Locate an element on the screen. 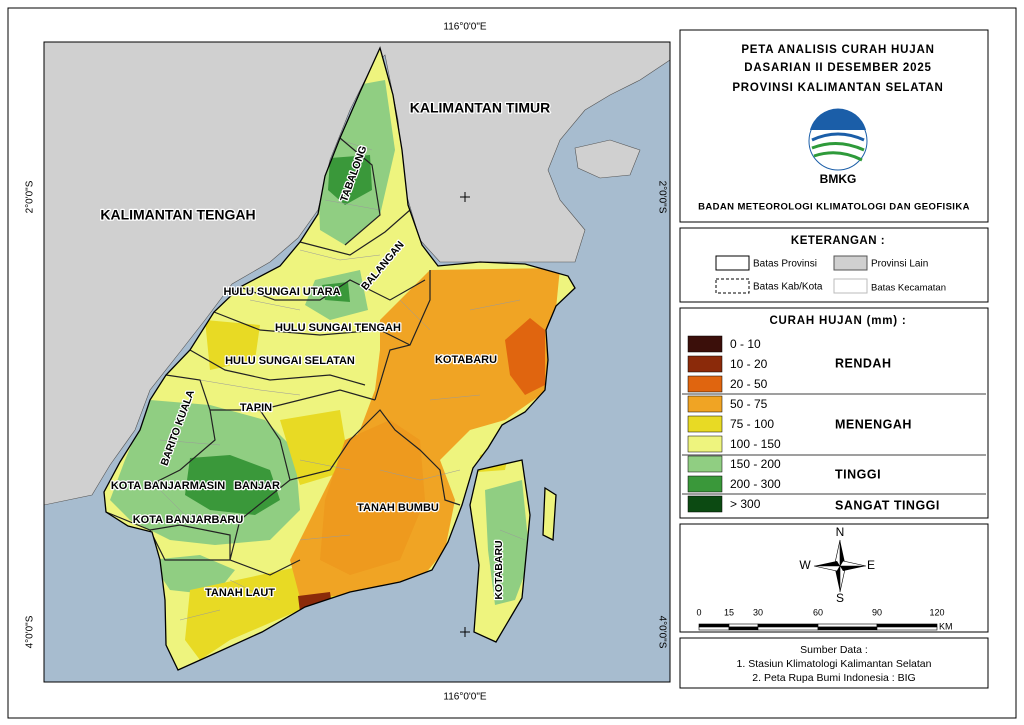 The image size is (1024, 725). legend-item: Provinsi Lain is located at coordinates (899, 264).